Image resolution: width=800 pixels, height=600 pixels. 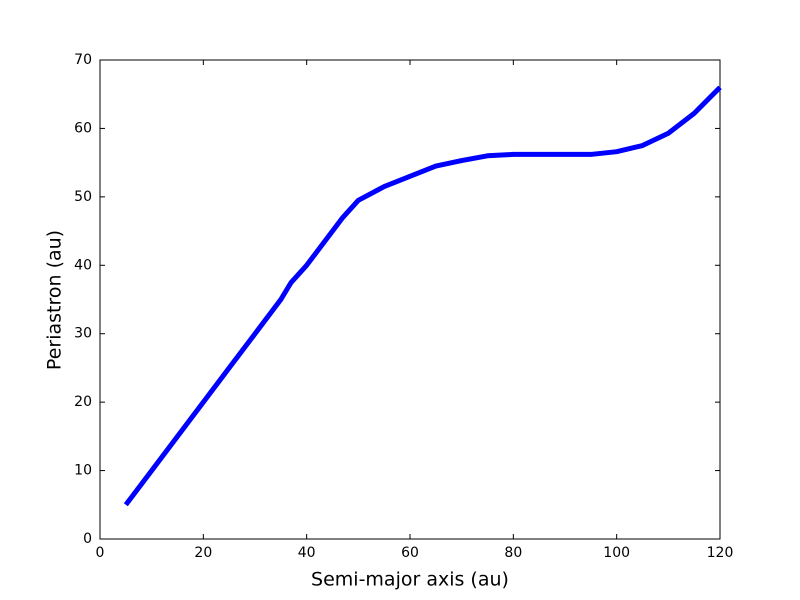 What do you see at coordinates (410, 580) in the screenshot?
I see `x-axis-label: Semi-major axis (au)` at bounding box center [410, 580].